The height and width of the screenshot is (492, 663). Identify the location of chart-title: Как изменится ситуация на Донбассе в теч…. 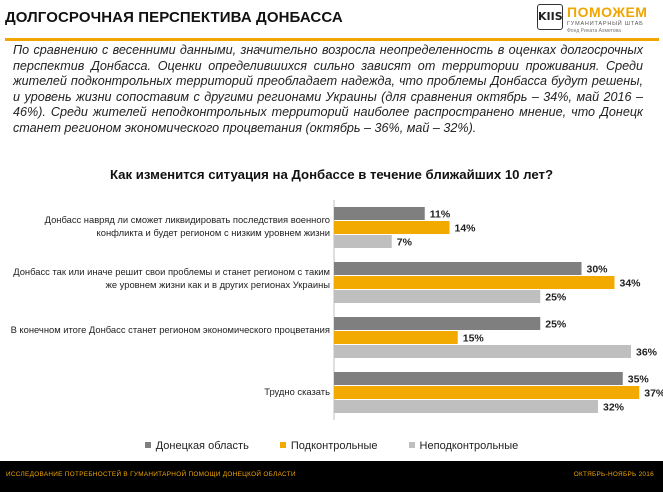
(331, 174).